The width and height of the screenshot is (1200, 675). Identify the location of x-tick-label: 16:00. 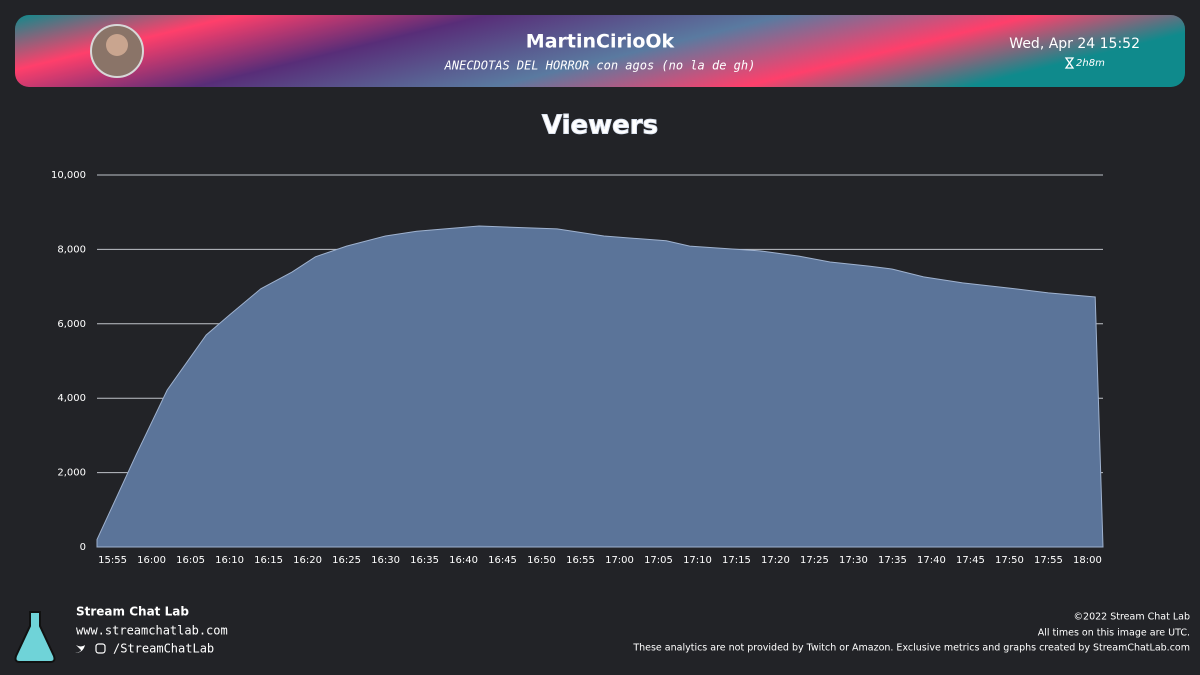
(151, 560).